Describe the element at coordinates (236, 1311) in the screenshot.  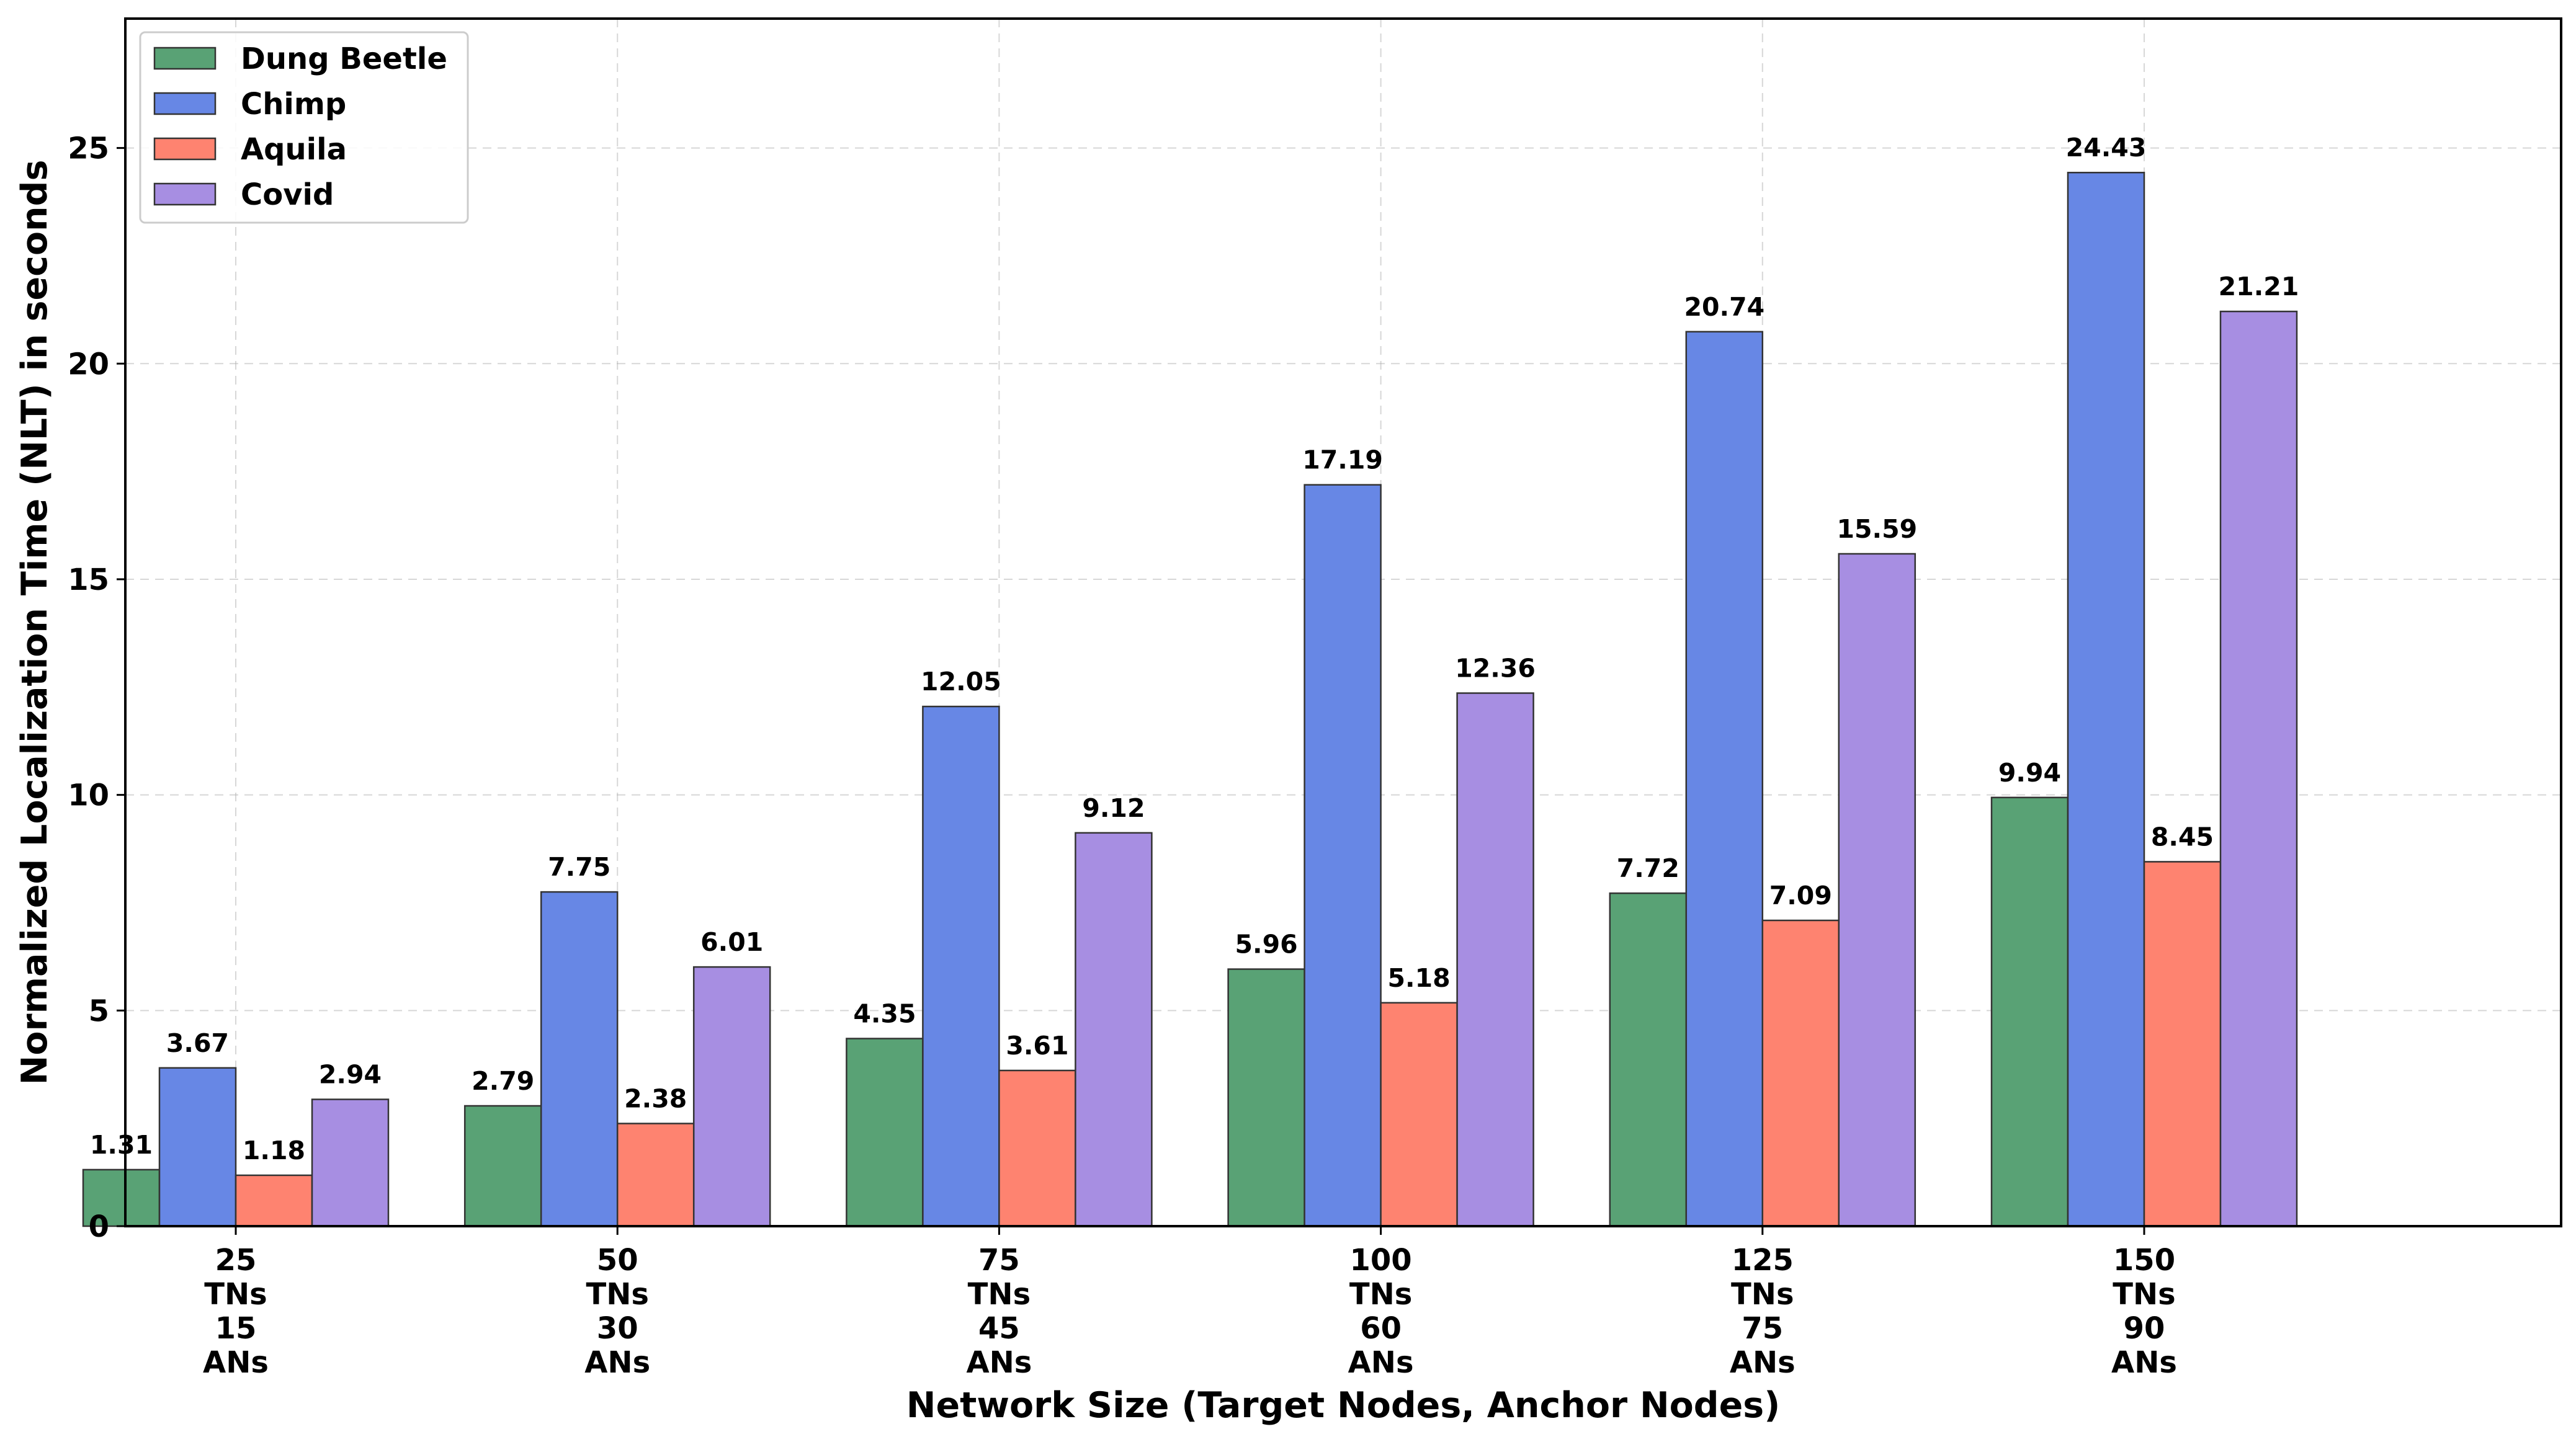
I see `x-tick-label: 25 TNs 15 ANs` at that location.